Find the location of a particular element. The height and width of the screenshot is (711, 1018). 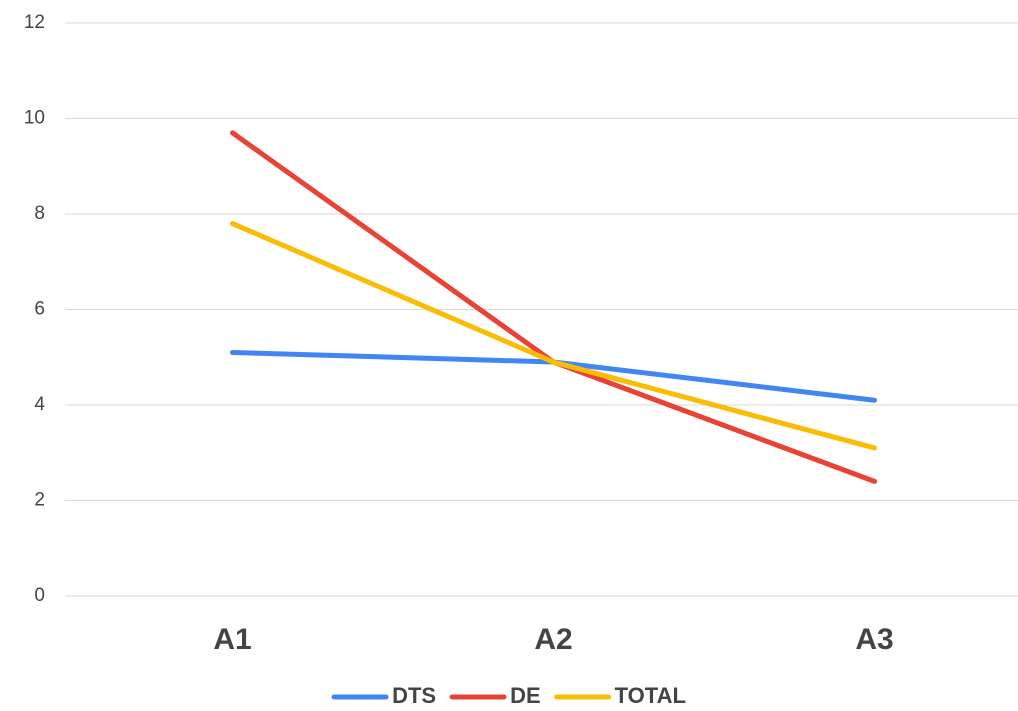

y-tick-label: 0 is located at coordinates (39, 595).